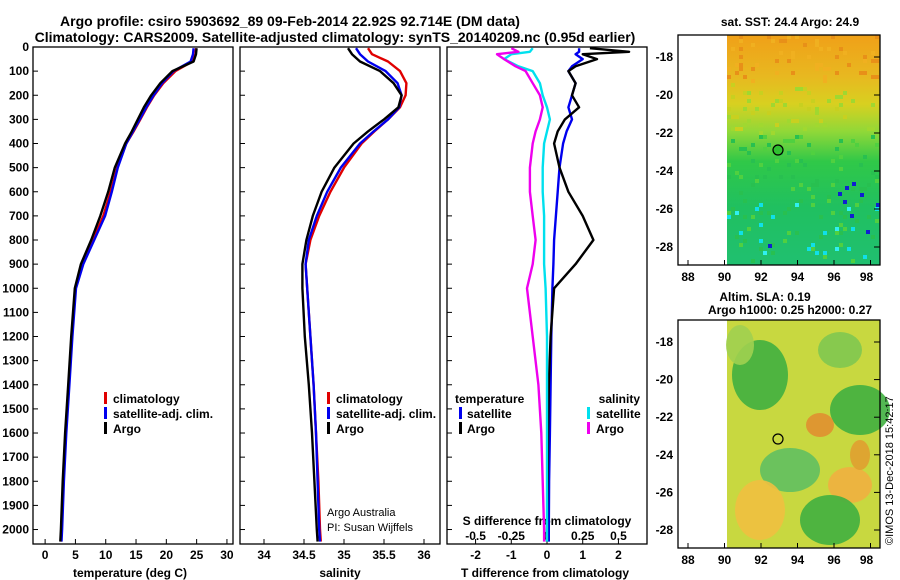  Describe the element at coordinates (890, 470) in the screenshot. I see `imos-watermark: ©IMOS 13-Dec-2018 15:42:17` at that location.